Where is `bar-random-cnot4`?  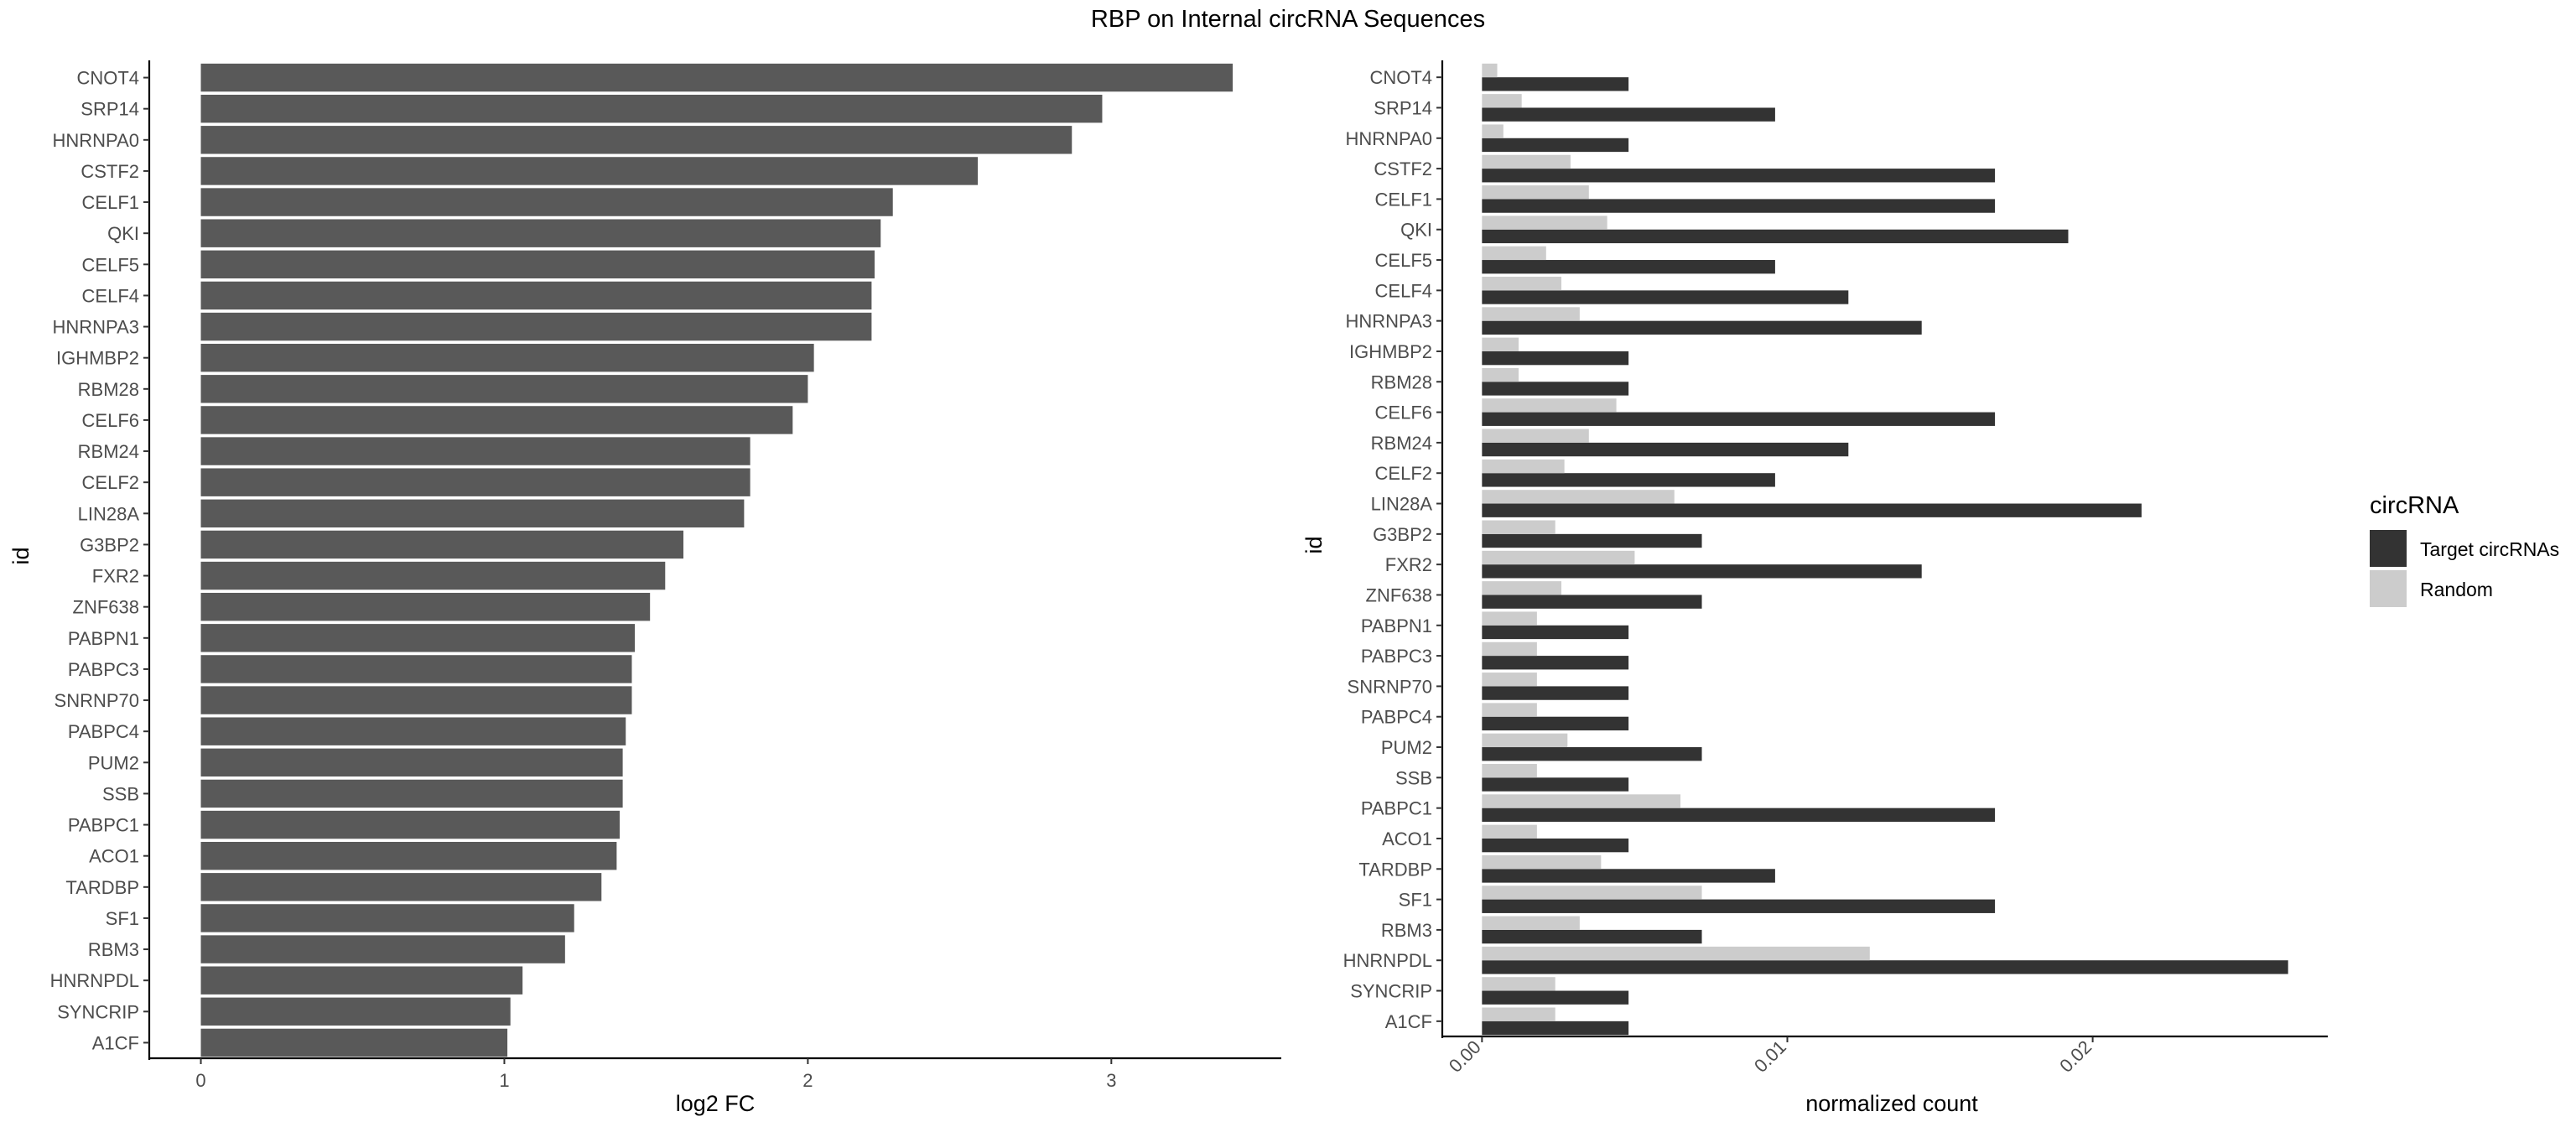
bar-random-cnot4 is located at coordinates (1490, 70).